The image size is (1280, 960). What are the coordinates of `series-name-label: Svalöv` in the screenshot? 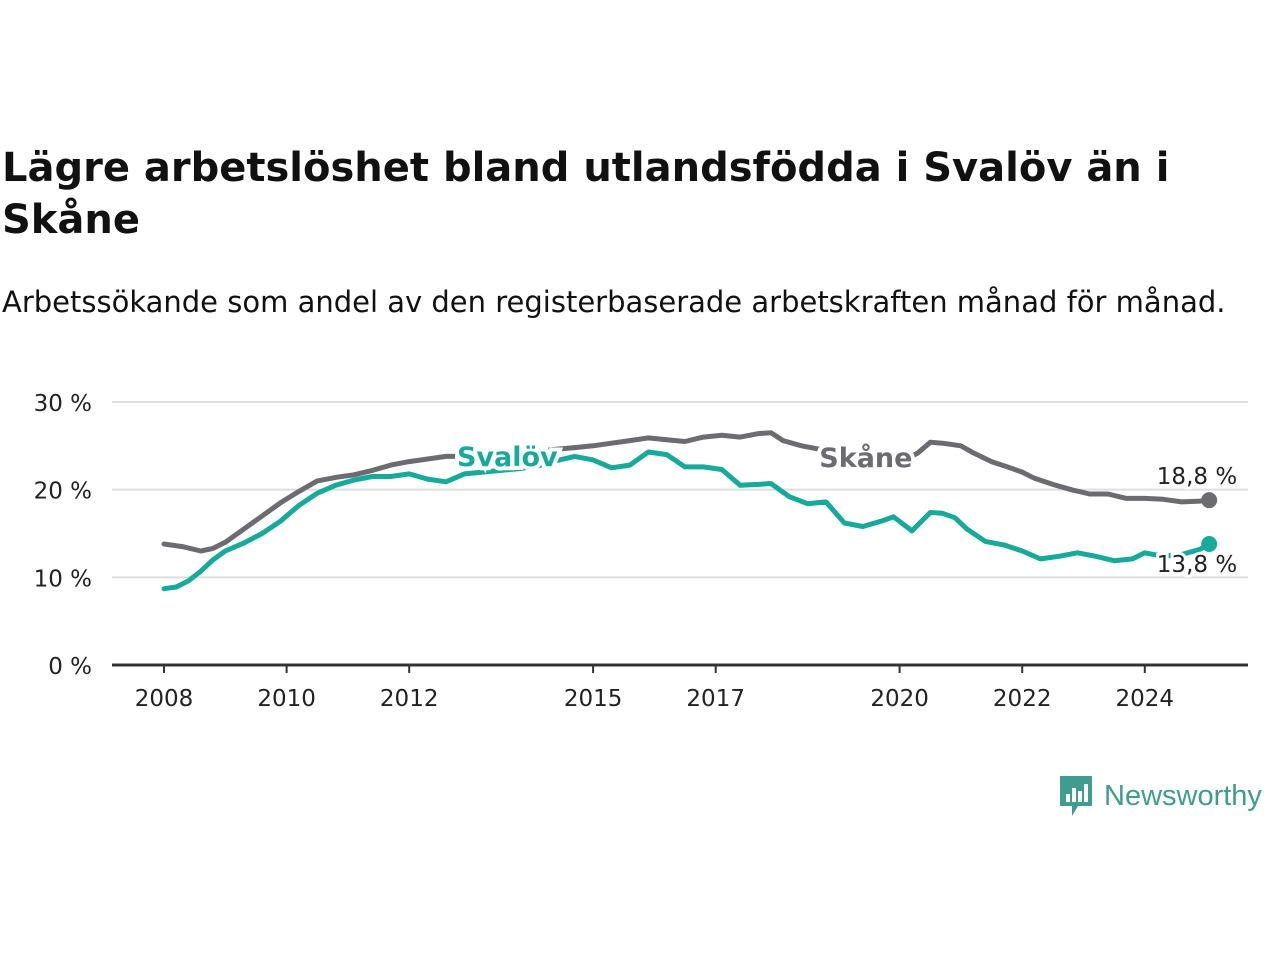 It's located at (507, 457).